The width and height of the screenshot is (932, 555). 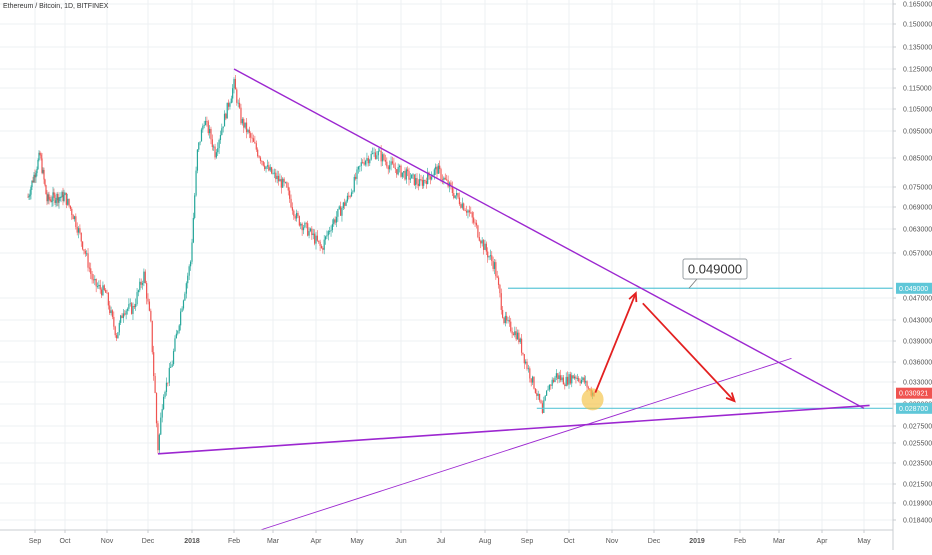 What do you see at coordinates (917, 321) in the screenshot?
I see `y-tick-label: 0.043000` at bounding box center [917, 321].